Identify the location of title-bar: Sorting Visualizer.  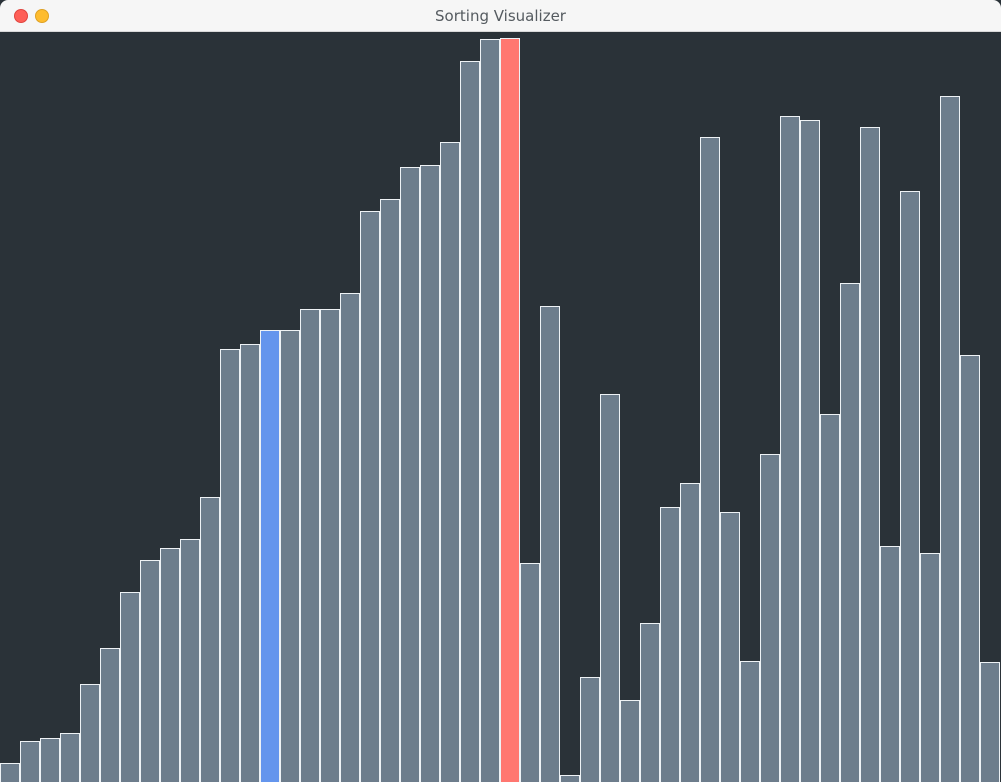
(500, 16).